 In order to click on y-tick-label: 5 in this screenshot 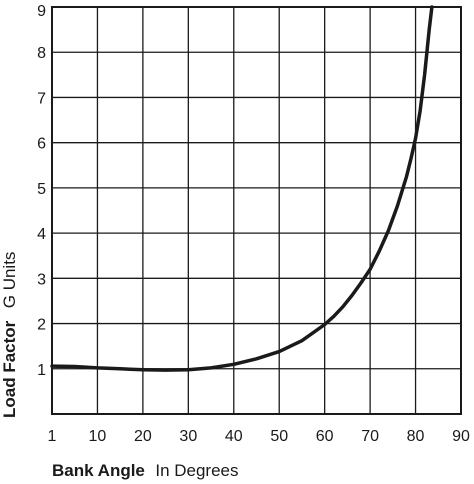, I will do `click(41, 189)`.